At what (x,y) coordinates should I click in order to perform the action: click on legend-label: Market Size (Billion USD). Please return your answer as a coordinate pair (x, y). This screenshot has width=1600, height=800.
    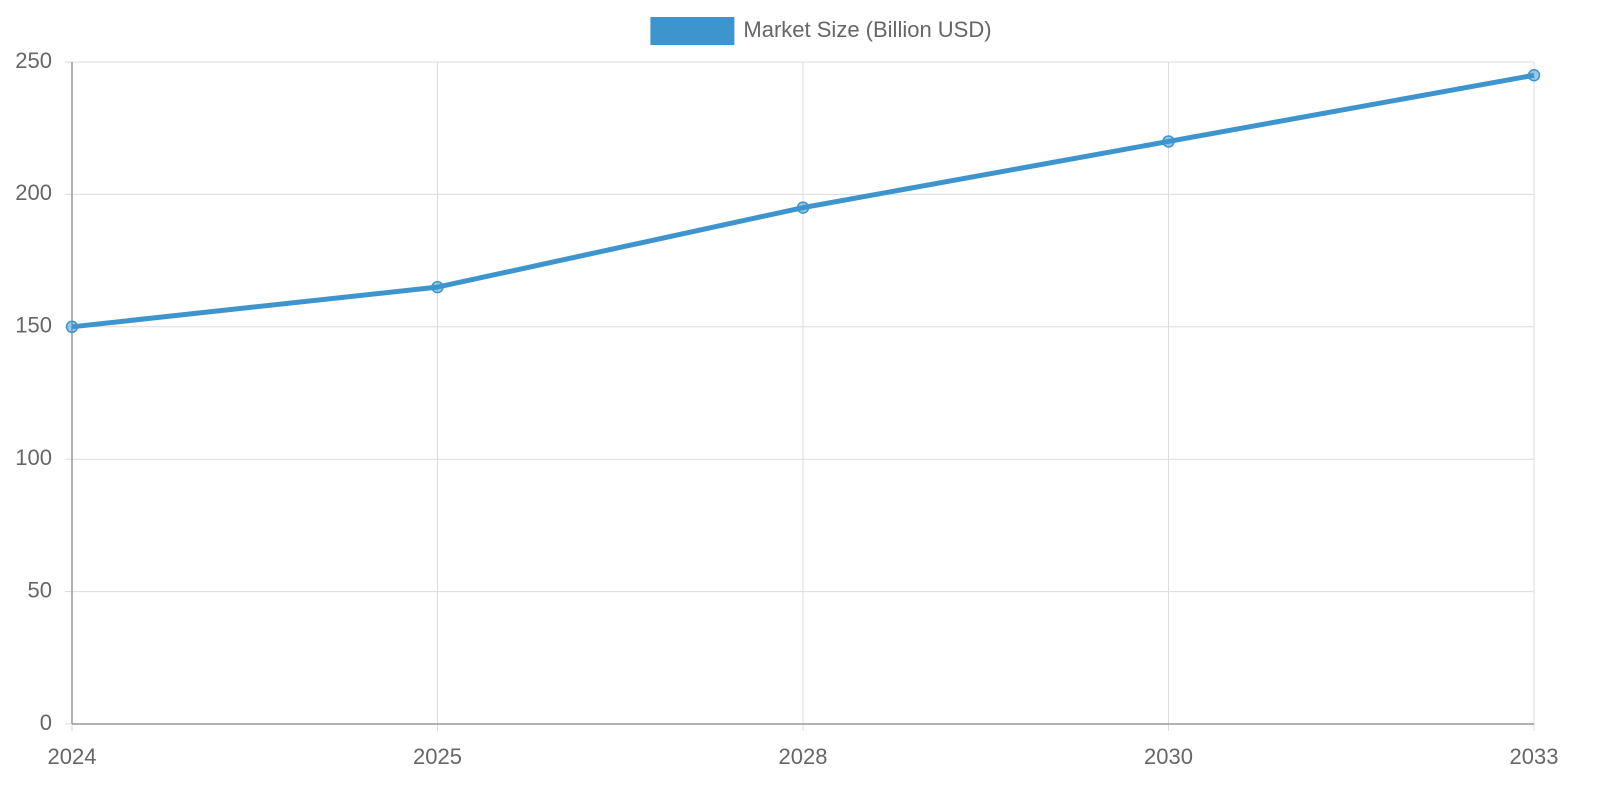
    Looking at the image, I should click on (867, 29).